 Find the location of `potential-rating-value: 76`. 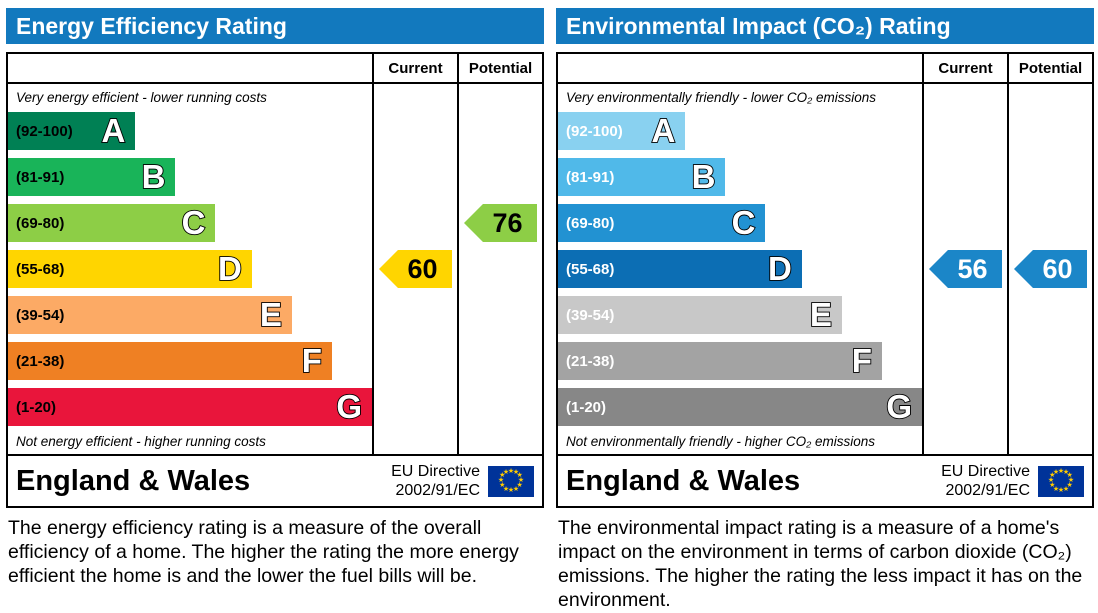

potential-rating-value: 76 is located at coordinates (507, 222).